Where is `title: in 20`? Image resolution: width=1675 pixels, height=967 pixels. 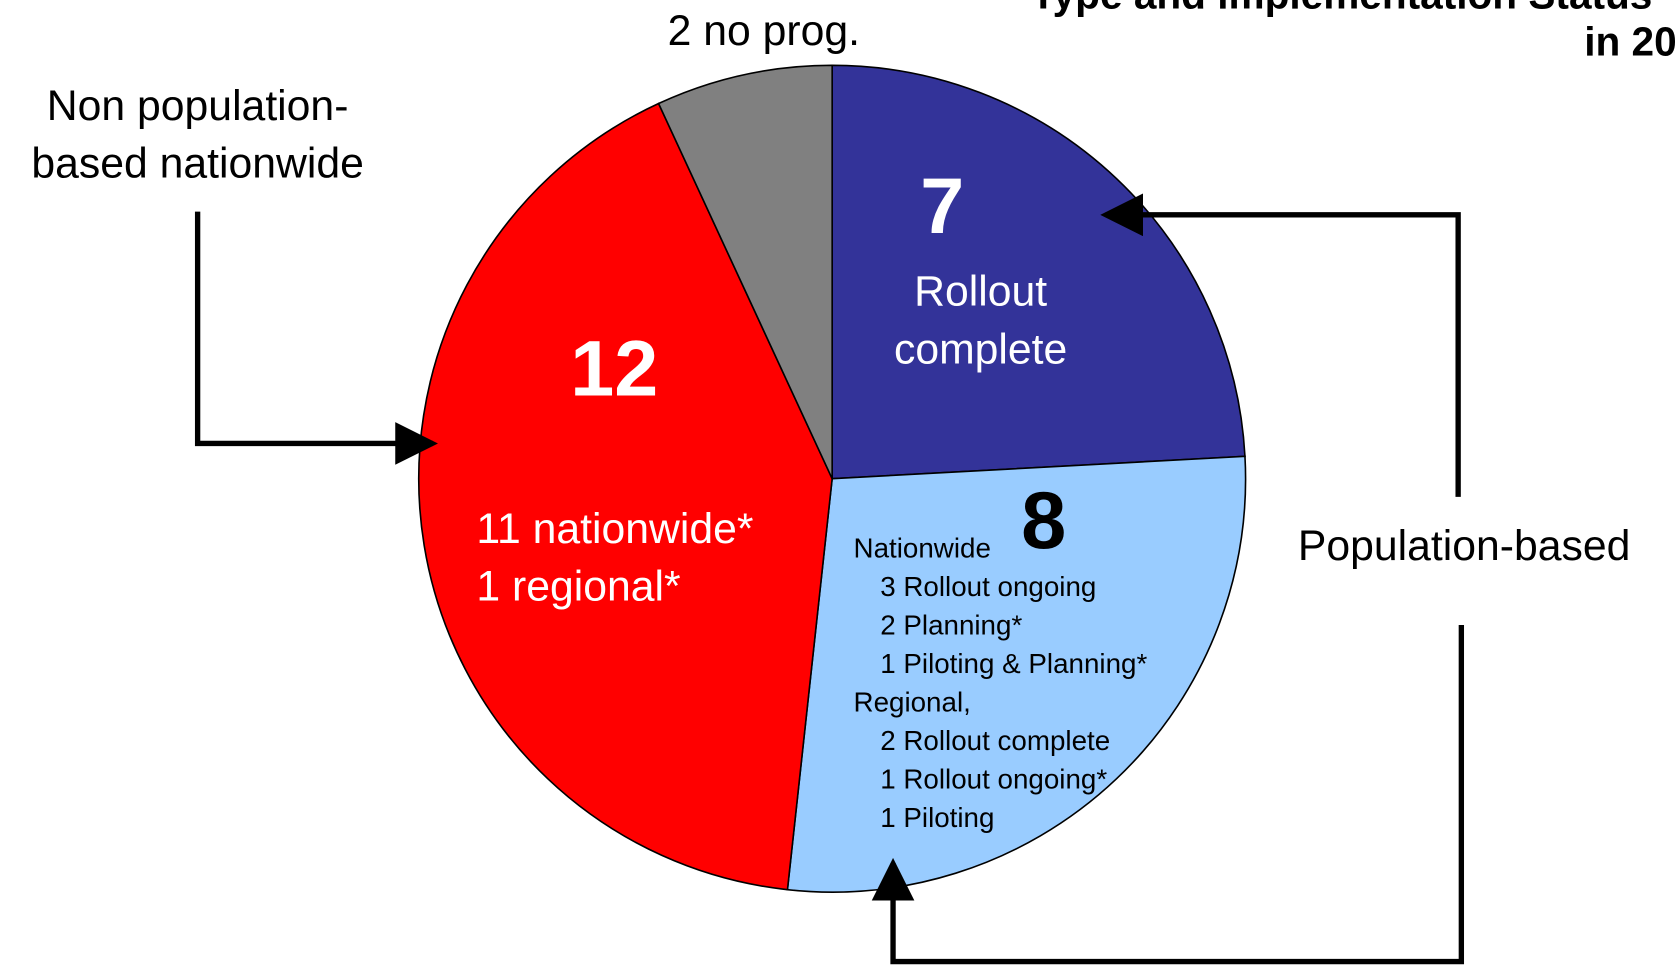
title: in 20 is located at coordinates (1629, 42).